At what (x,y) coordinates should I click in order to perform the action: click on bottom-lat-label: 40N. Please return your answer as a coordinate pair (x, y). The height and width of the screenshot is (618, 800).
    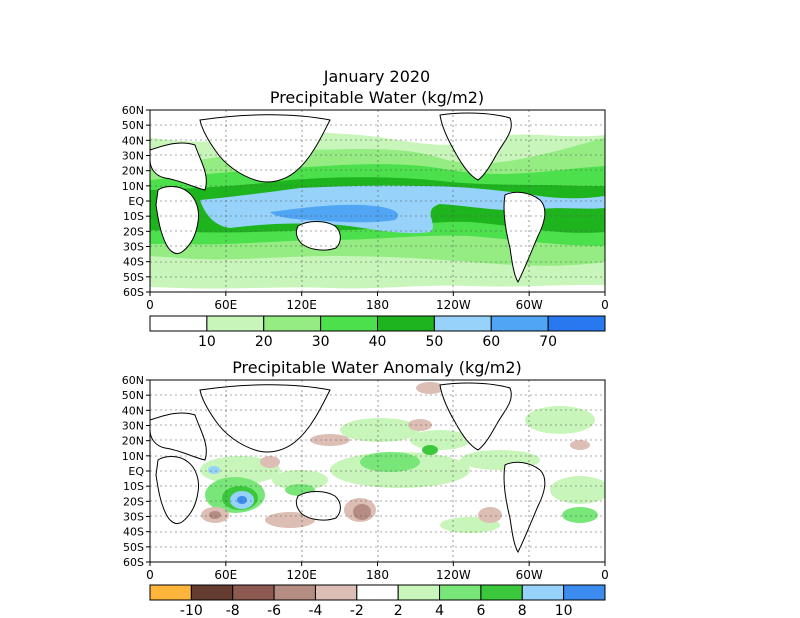
    Looking at the image, I should click on (133, 410).